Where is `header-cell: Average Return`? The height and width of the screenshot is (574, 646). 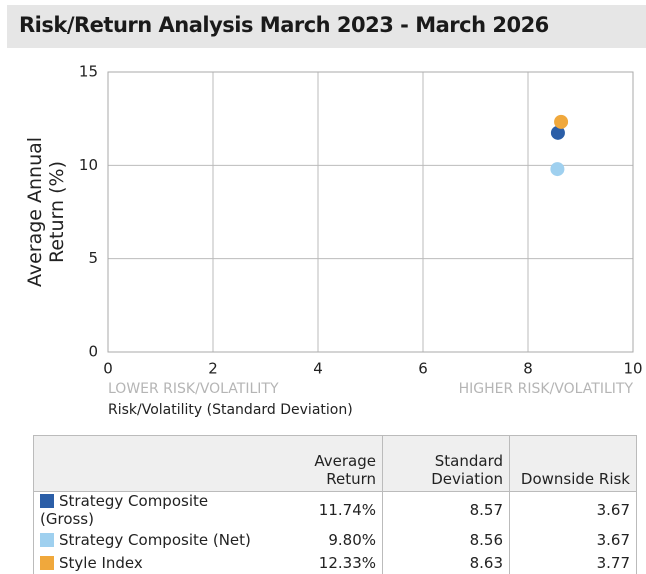 header-cell: Average Return is located at coordinates (321, 463).